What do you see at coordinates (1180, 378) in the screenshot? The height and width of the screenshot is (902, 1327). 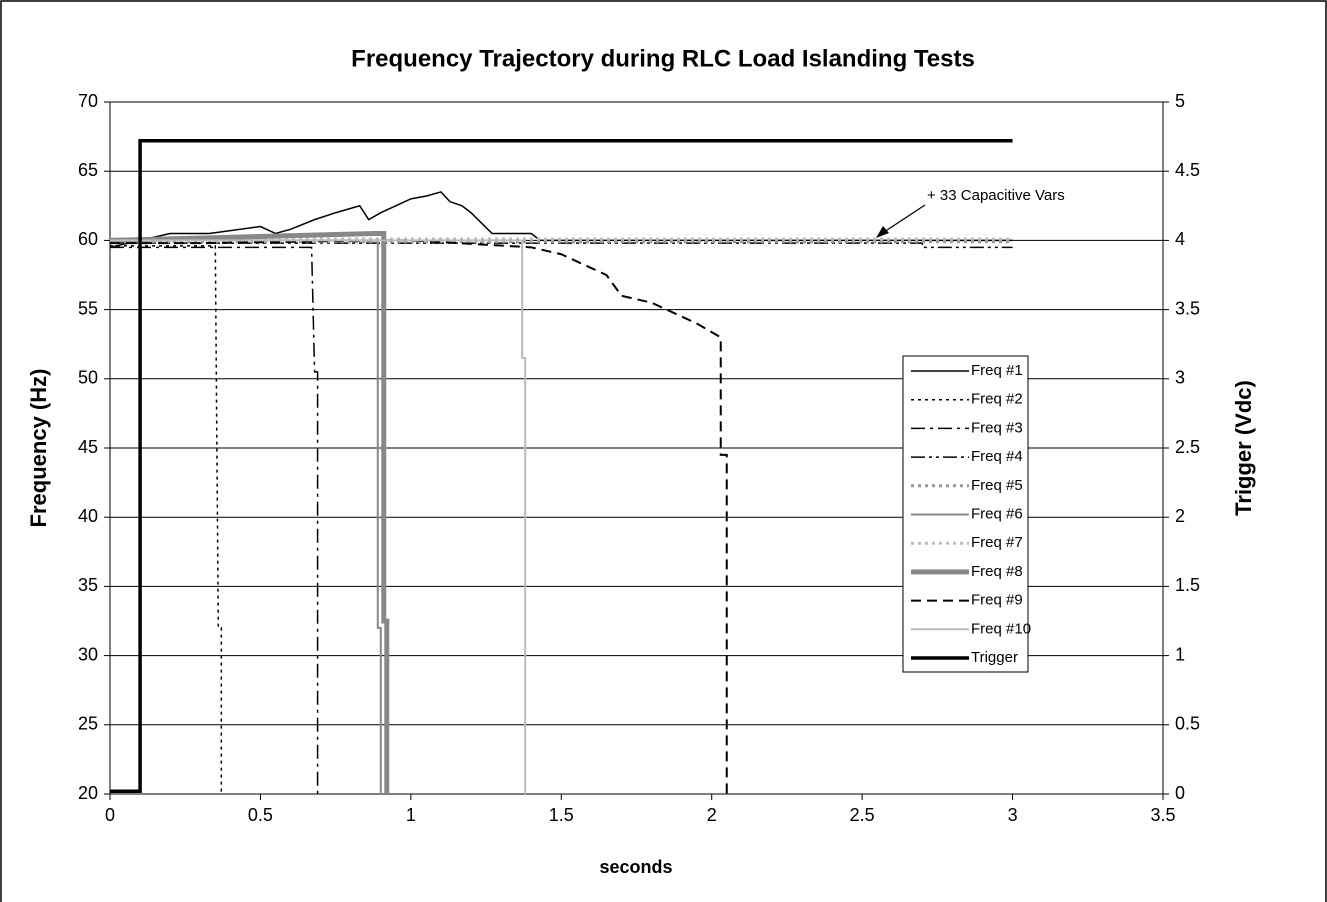 I see `y2-tick-label: 3` at bounding box center [1180, 378].